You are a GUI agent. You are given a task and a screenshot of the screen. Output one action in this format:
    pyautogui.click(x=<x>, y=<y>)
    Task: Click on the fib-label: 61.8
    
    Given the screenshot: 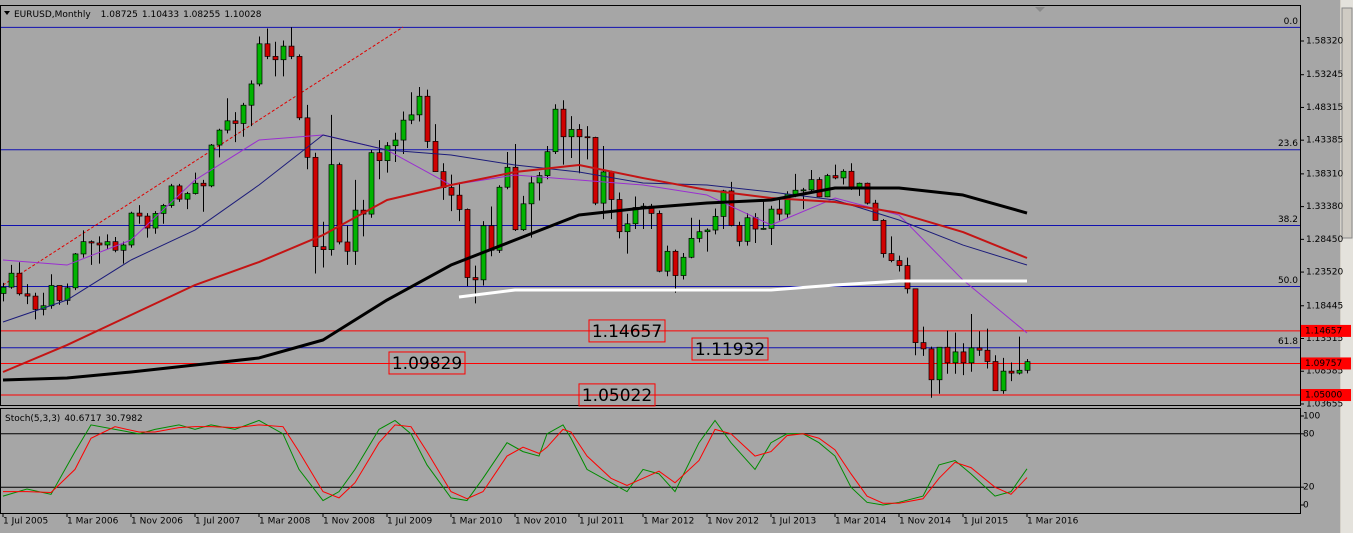 What is the action you would take?
    pyautogui.click(x=1288, y=342)
    